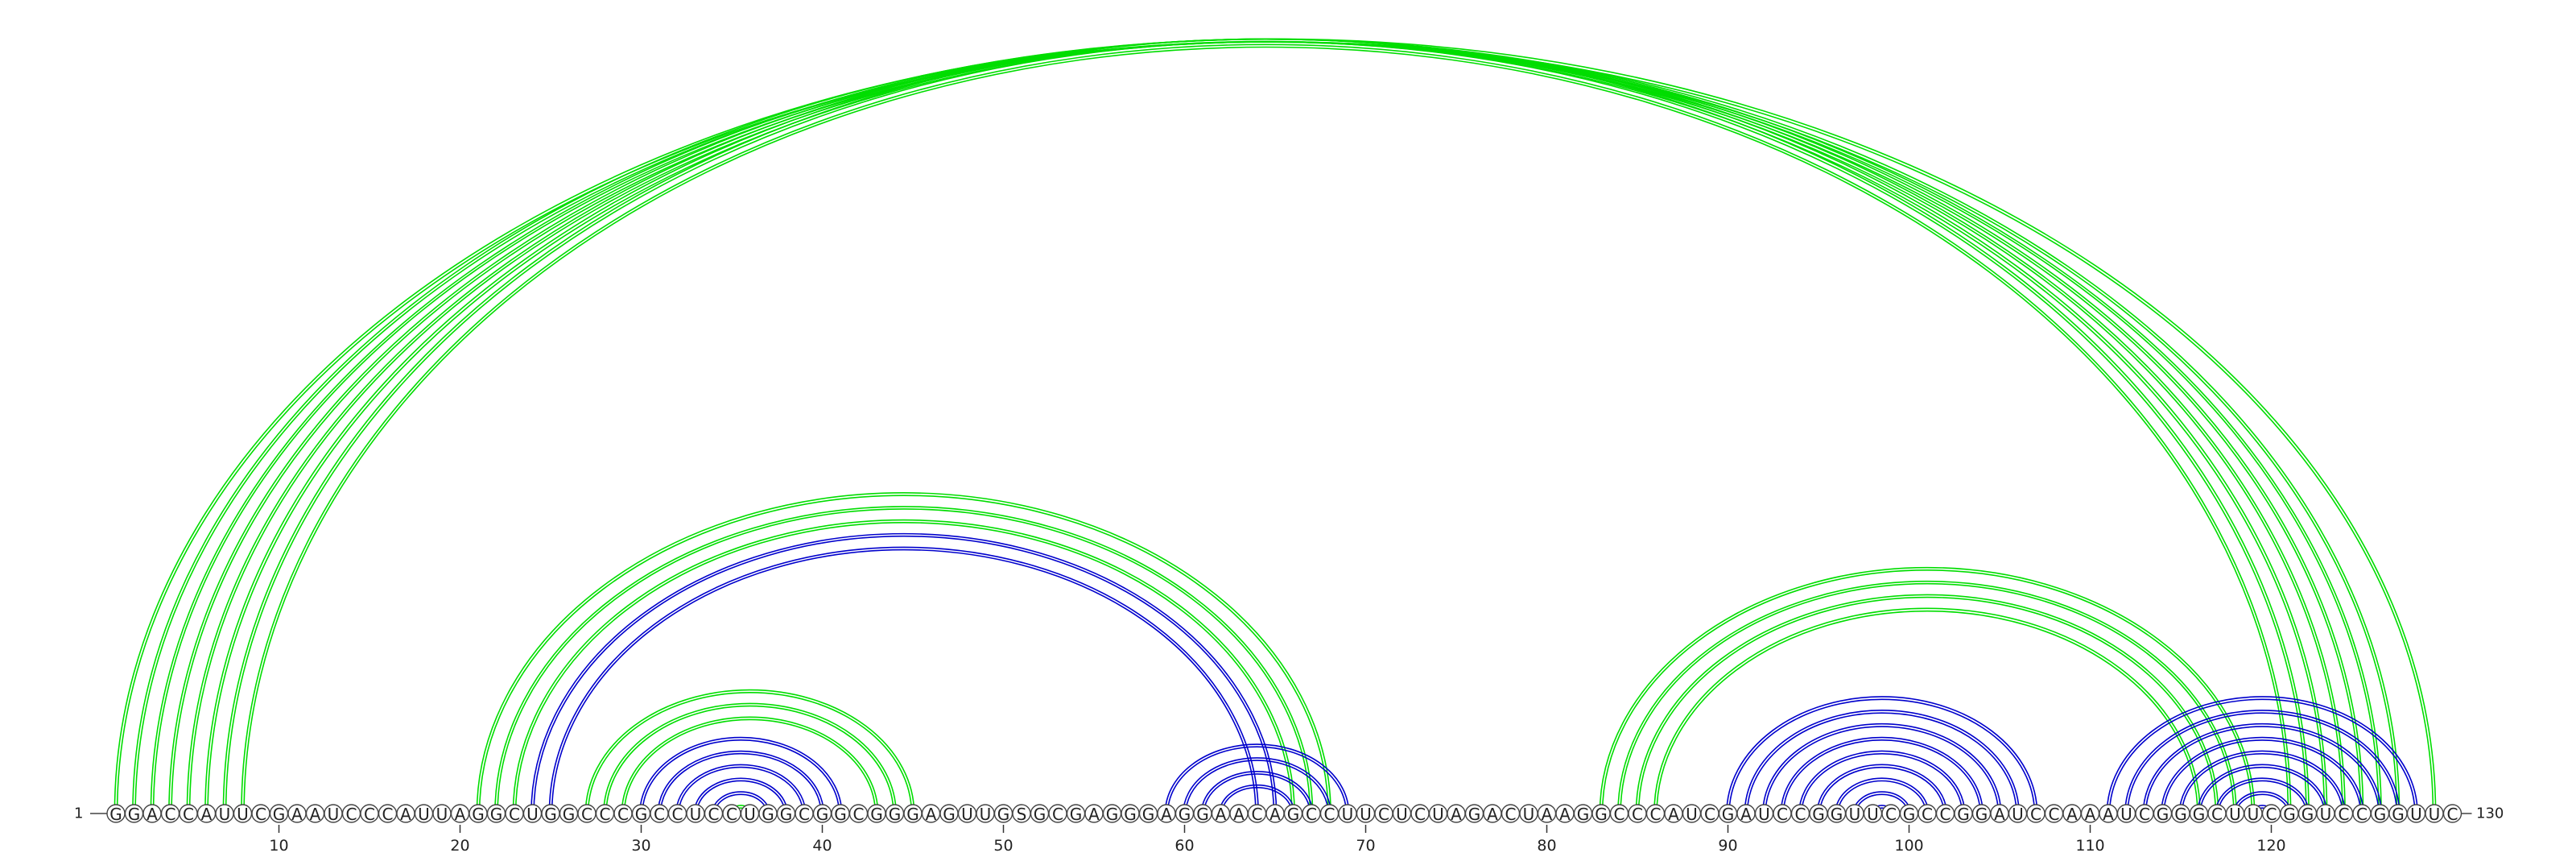  Describe the element at coordinates (1021, 814) in the screenshot. I see `nucleotide: S` at that location.